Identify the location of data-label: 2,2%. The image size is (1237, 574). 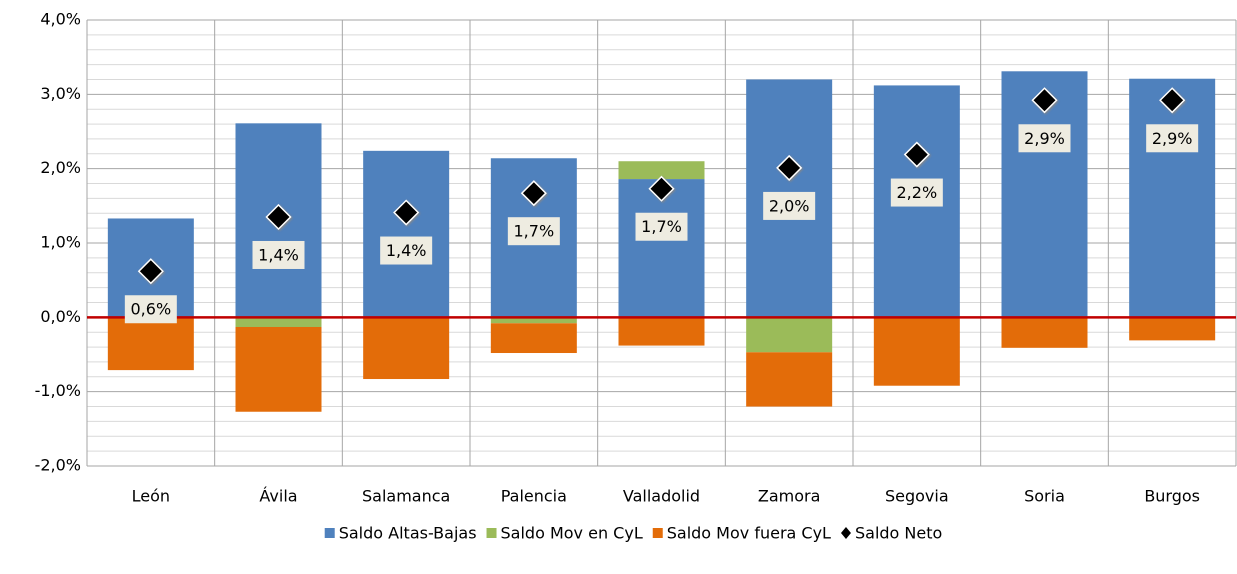
(917, 192).